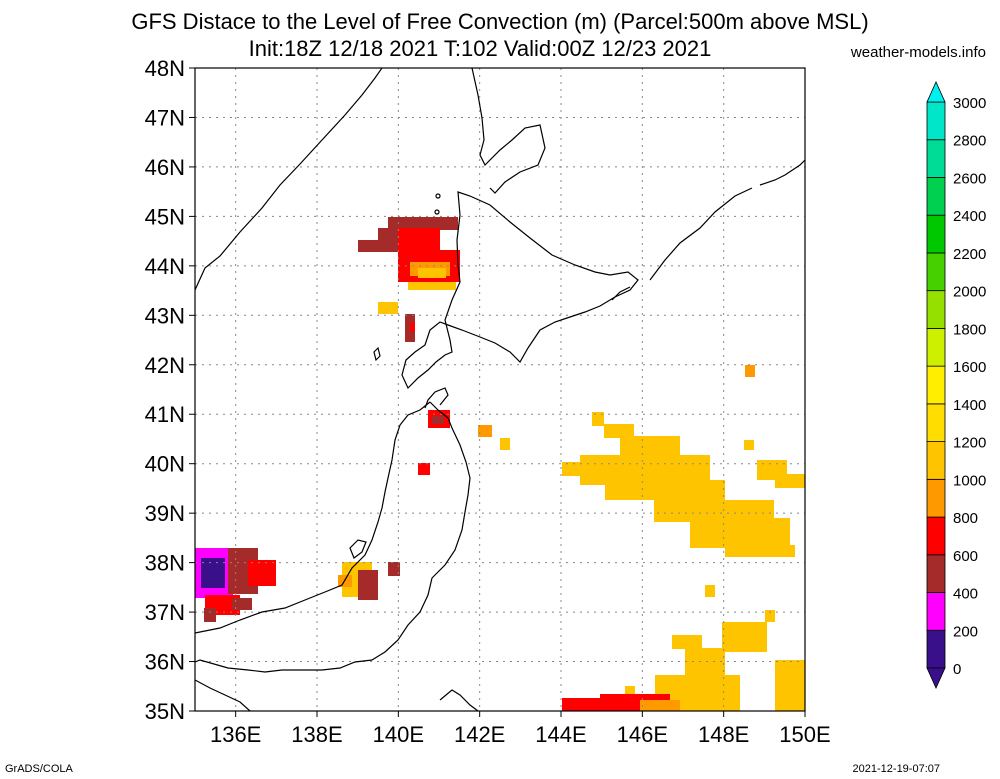 The width and height of the screenshot is (1000, 779). What do you see at coordinates (969, 480) in the screenshot?
I see `colorbar-label: 1000` at bounding box center [969, 480].